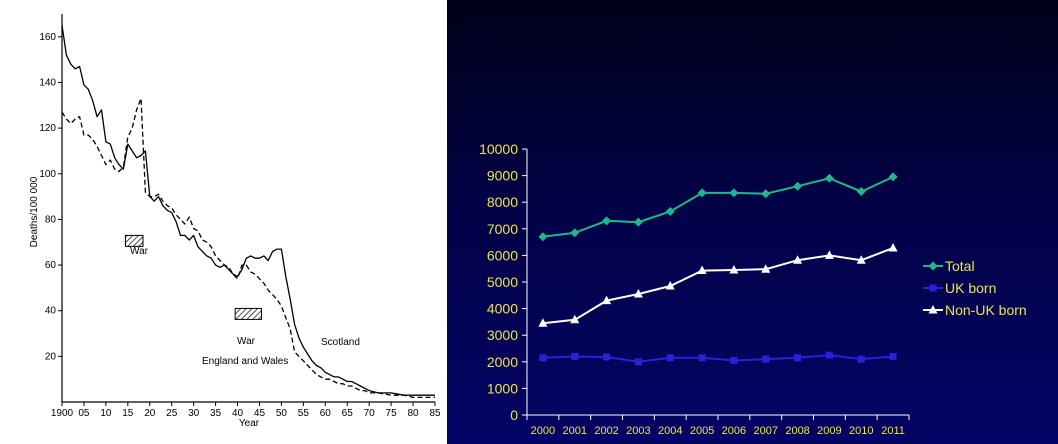  What do you see at coordinates (606, 431) in the screenshot?
I see `r-x-tick-label-2002: 2002` at bounding box center [606, 431].